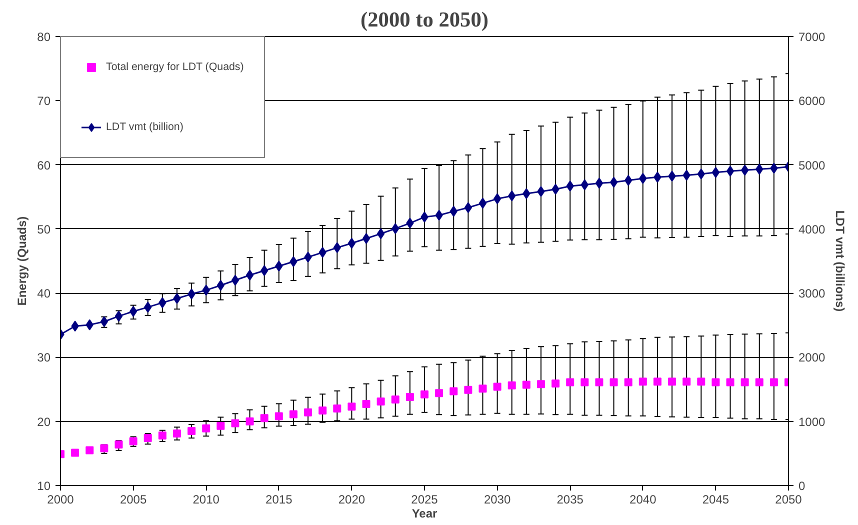  I want to click on x-tick-label: 2000, so click(60, 499).